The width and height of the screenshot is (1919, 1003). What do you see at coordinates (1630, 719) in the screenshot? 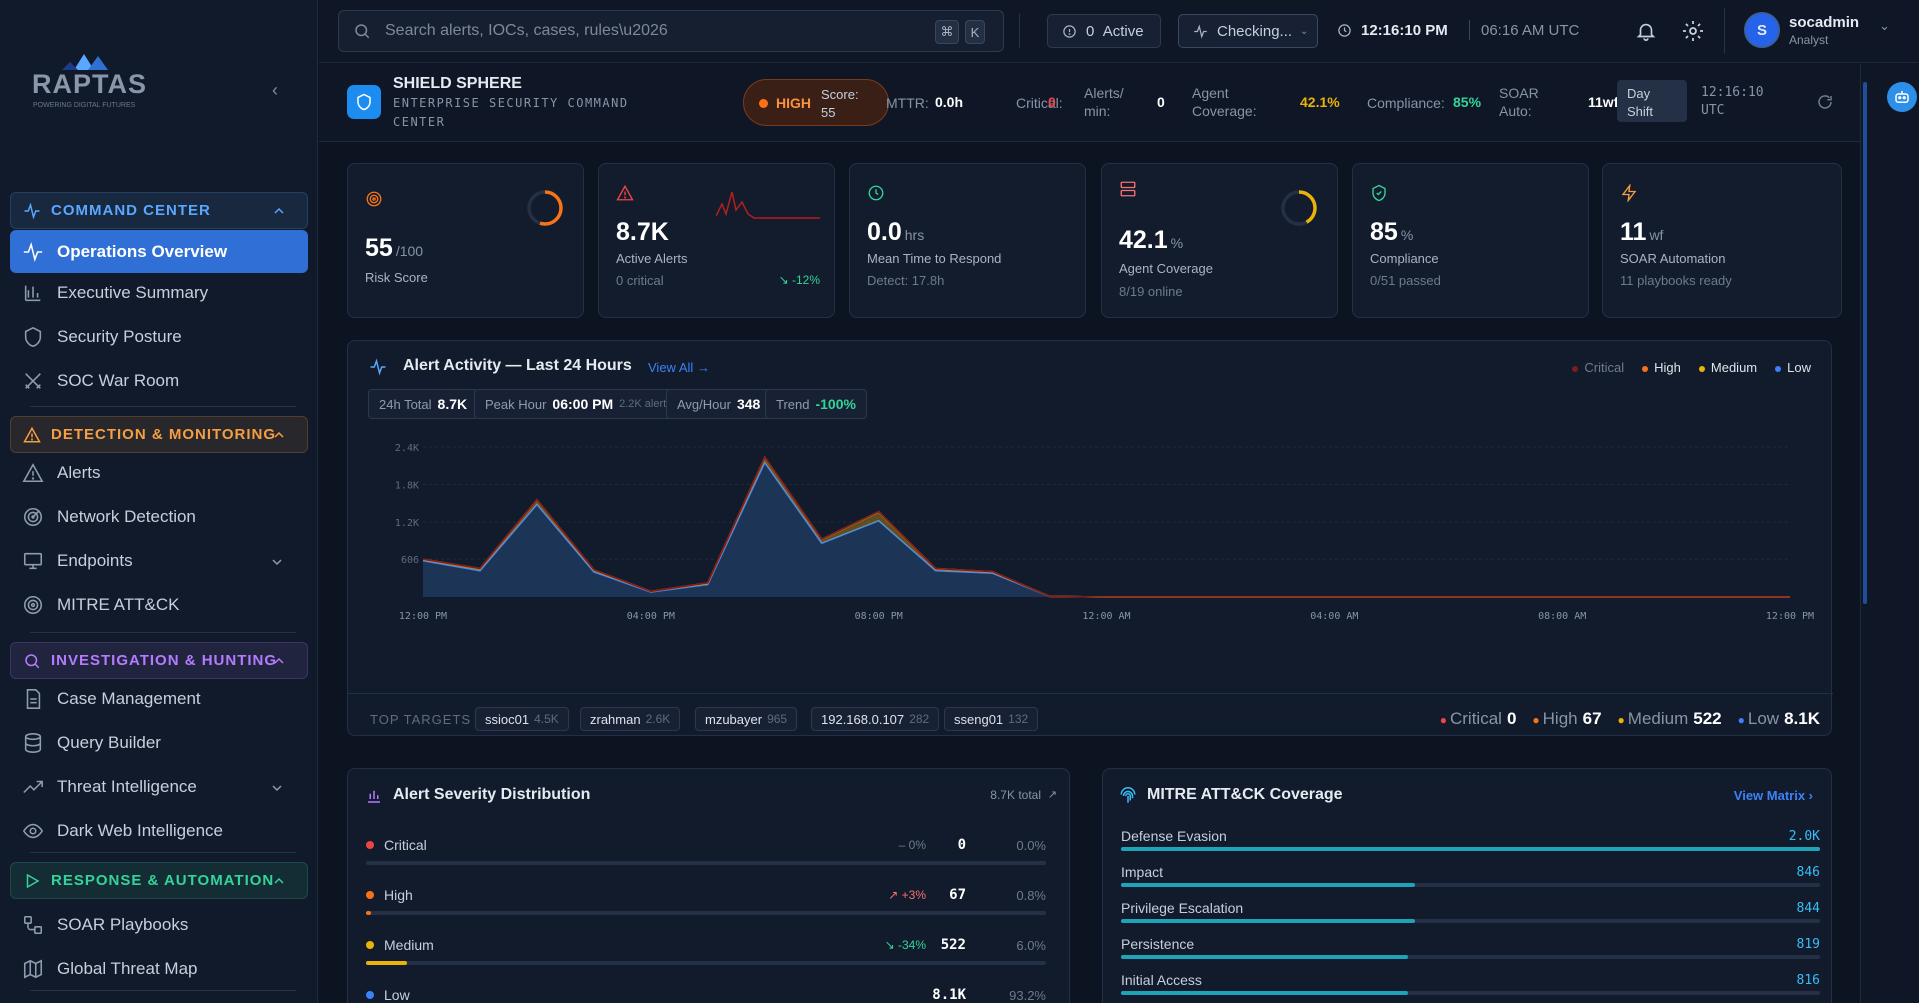
I see `severity-totals: ● Critical 0 ● High 67 ● Medium 522 ● Low 8.1K` at bounding box center [1630, 719].